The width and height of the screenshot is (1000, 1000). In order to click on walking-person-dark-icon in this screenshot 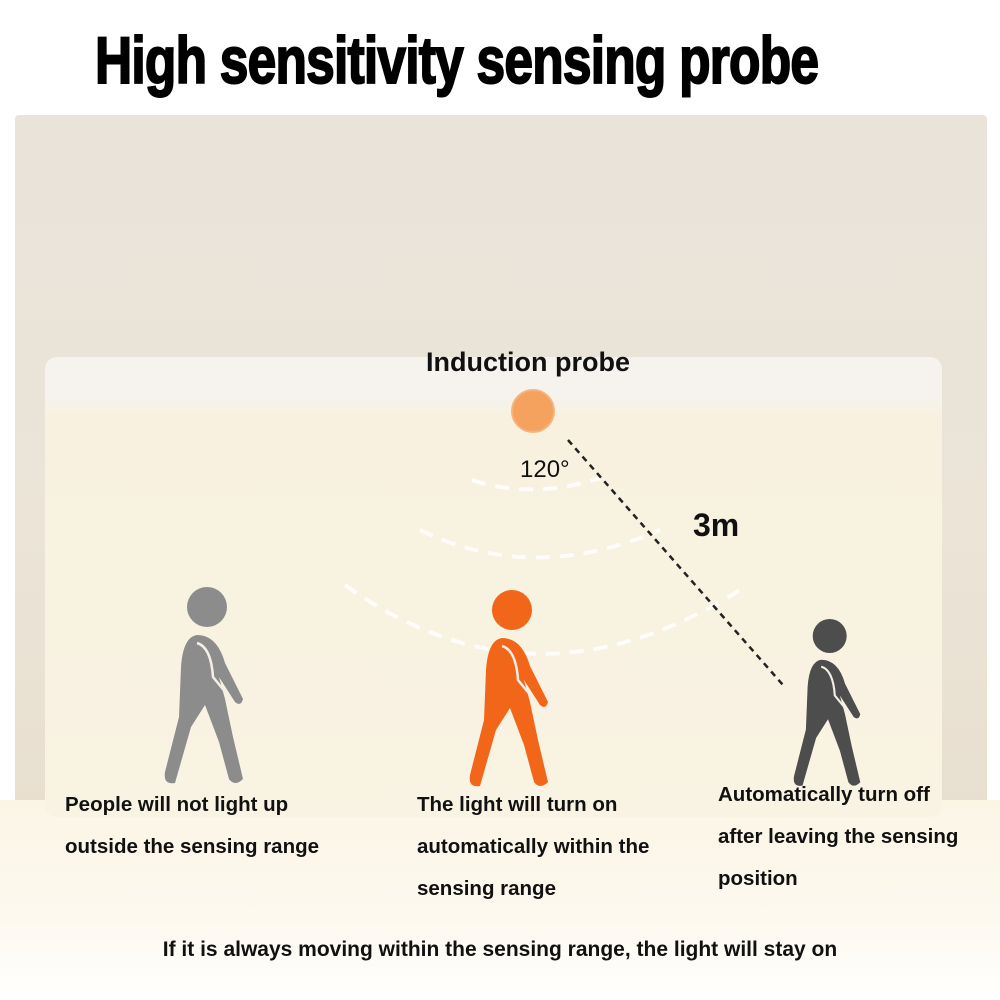, I will do `click(827, 702)`.